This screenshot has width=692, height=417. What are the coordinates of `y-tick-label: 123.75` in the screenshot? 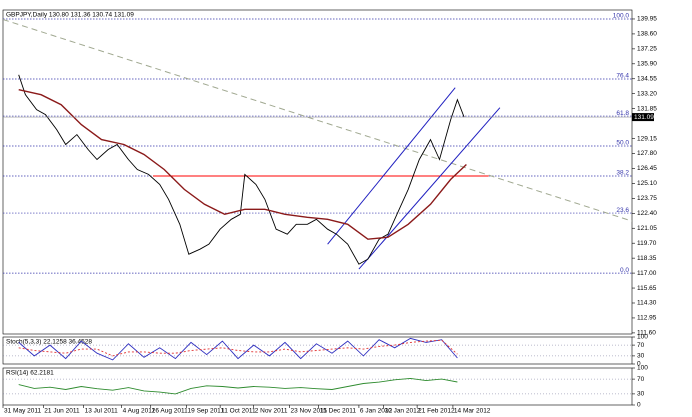 It's located at (647, 198).